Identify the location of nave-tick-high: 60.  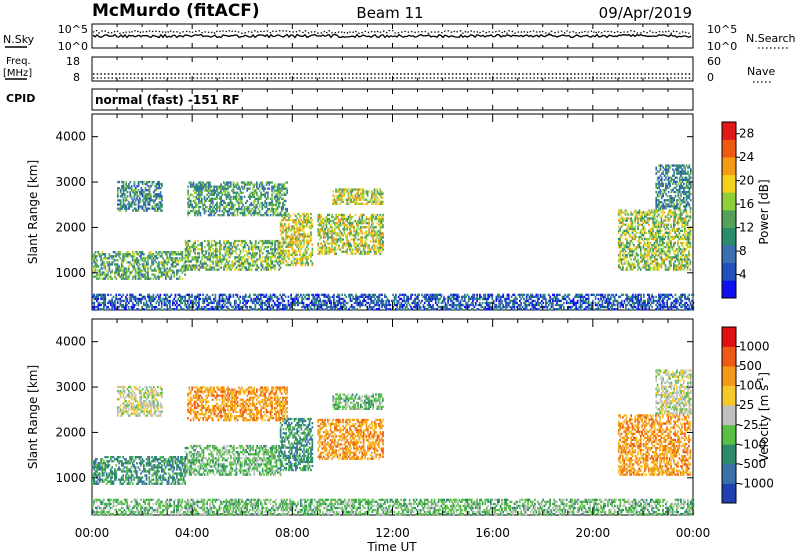
(714, 61).